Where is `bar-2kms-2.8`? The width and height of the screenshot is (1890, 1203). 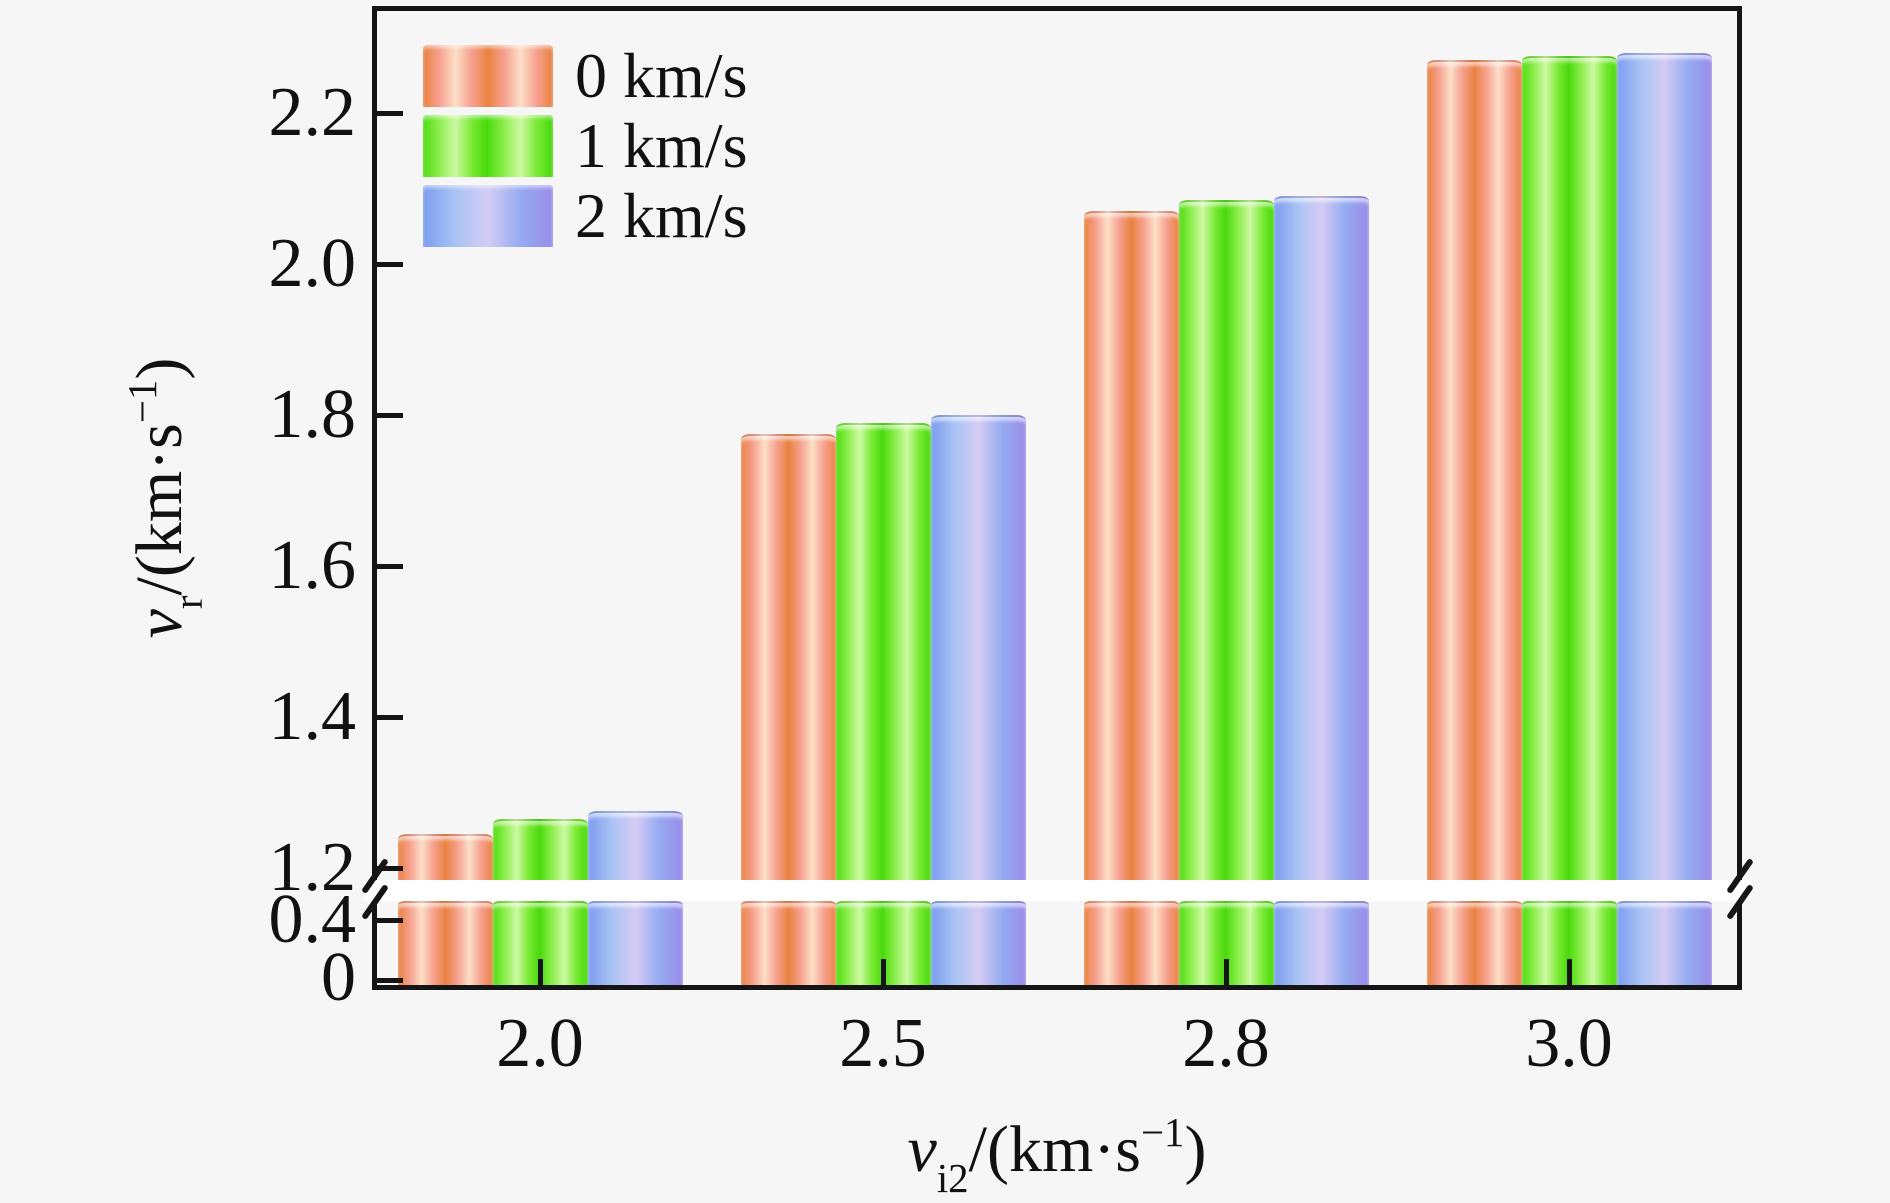 bar-2kms-2.8 is located at coordinates (1321, 538).